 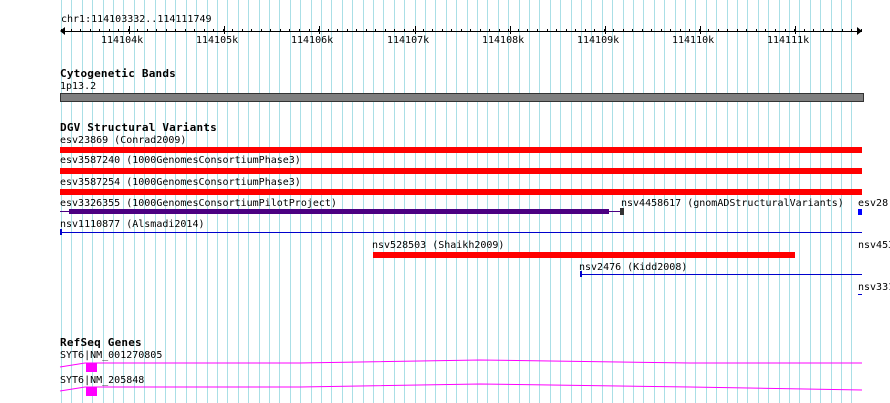 I want to click on dgv-label-esv3587240: esv3587240 (1000GenomesConsortiumPhase3), so click(x=180, y=160).